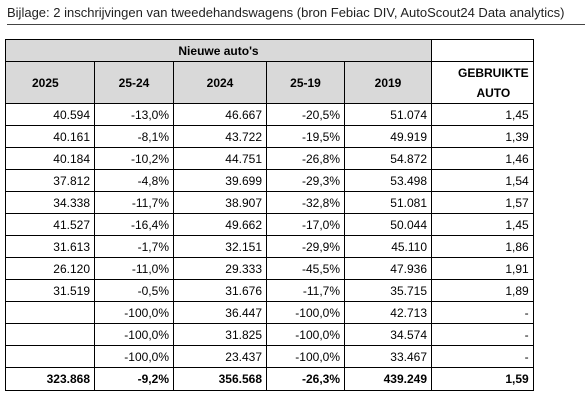 The width and height of the screenshot is (588, 403). What do you see at coordinates (482, 202) in the screenshot?
I see `cell-used: 1,57` at bounding box center [482, 202].